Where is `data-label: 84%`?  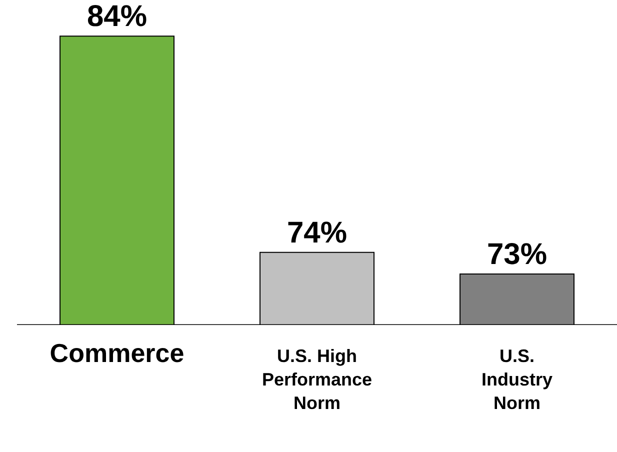
data-label: 84% is located at coordinates (117, 17).